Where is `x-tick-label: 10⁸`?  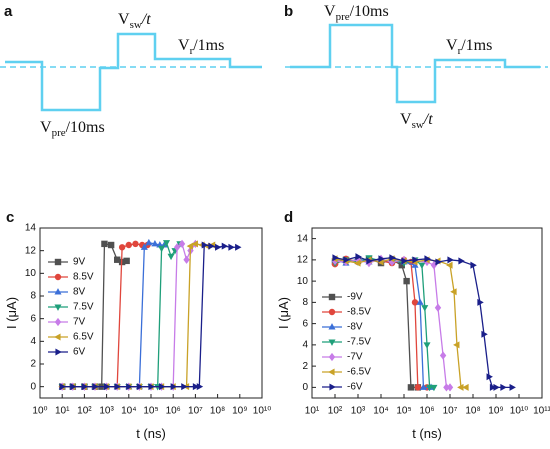 x-tick-label: 10⁸ is located at coordinates (217, 411).